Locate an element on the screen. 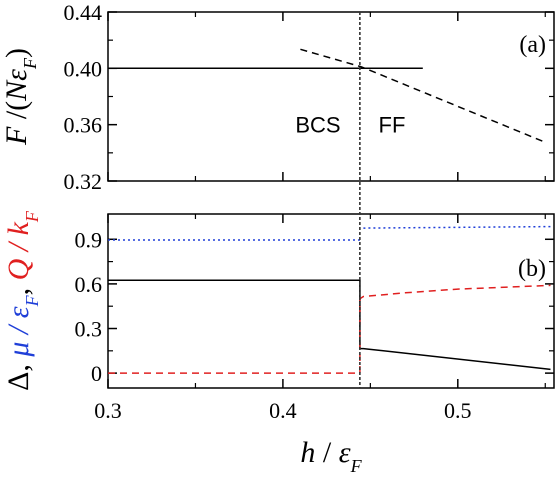 The width and height of the screenshot is (558, 478). panel-label: (b) is located at coordinates (532, 269).